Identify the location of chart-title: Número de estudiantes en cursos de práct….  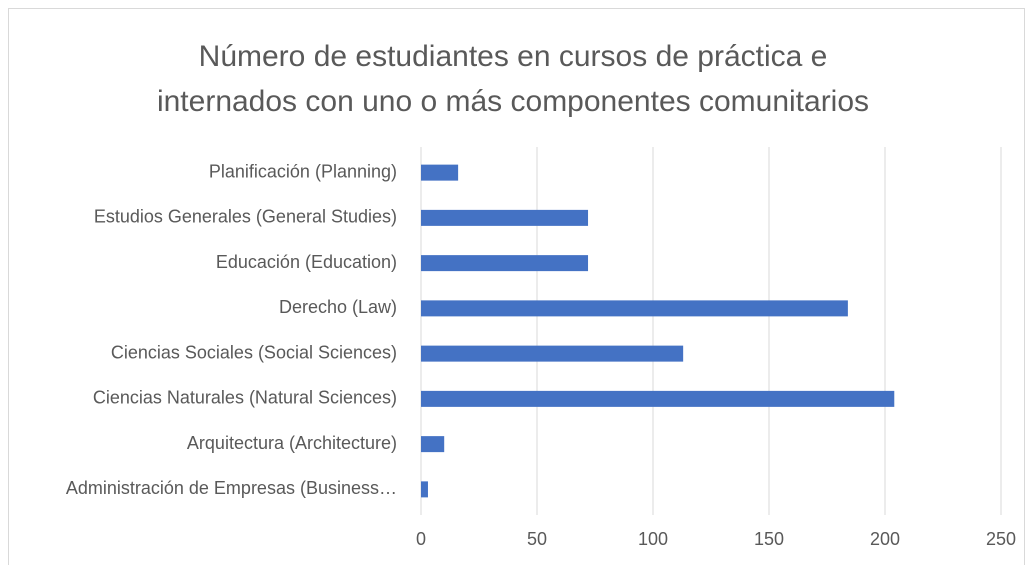
(513, 56).